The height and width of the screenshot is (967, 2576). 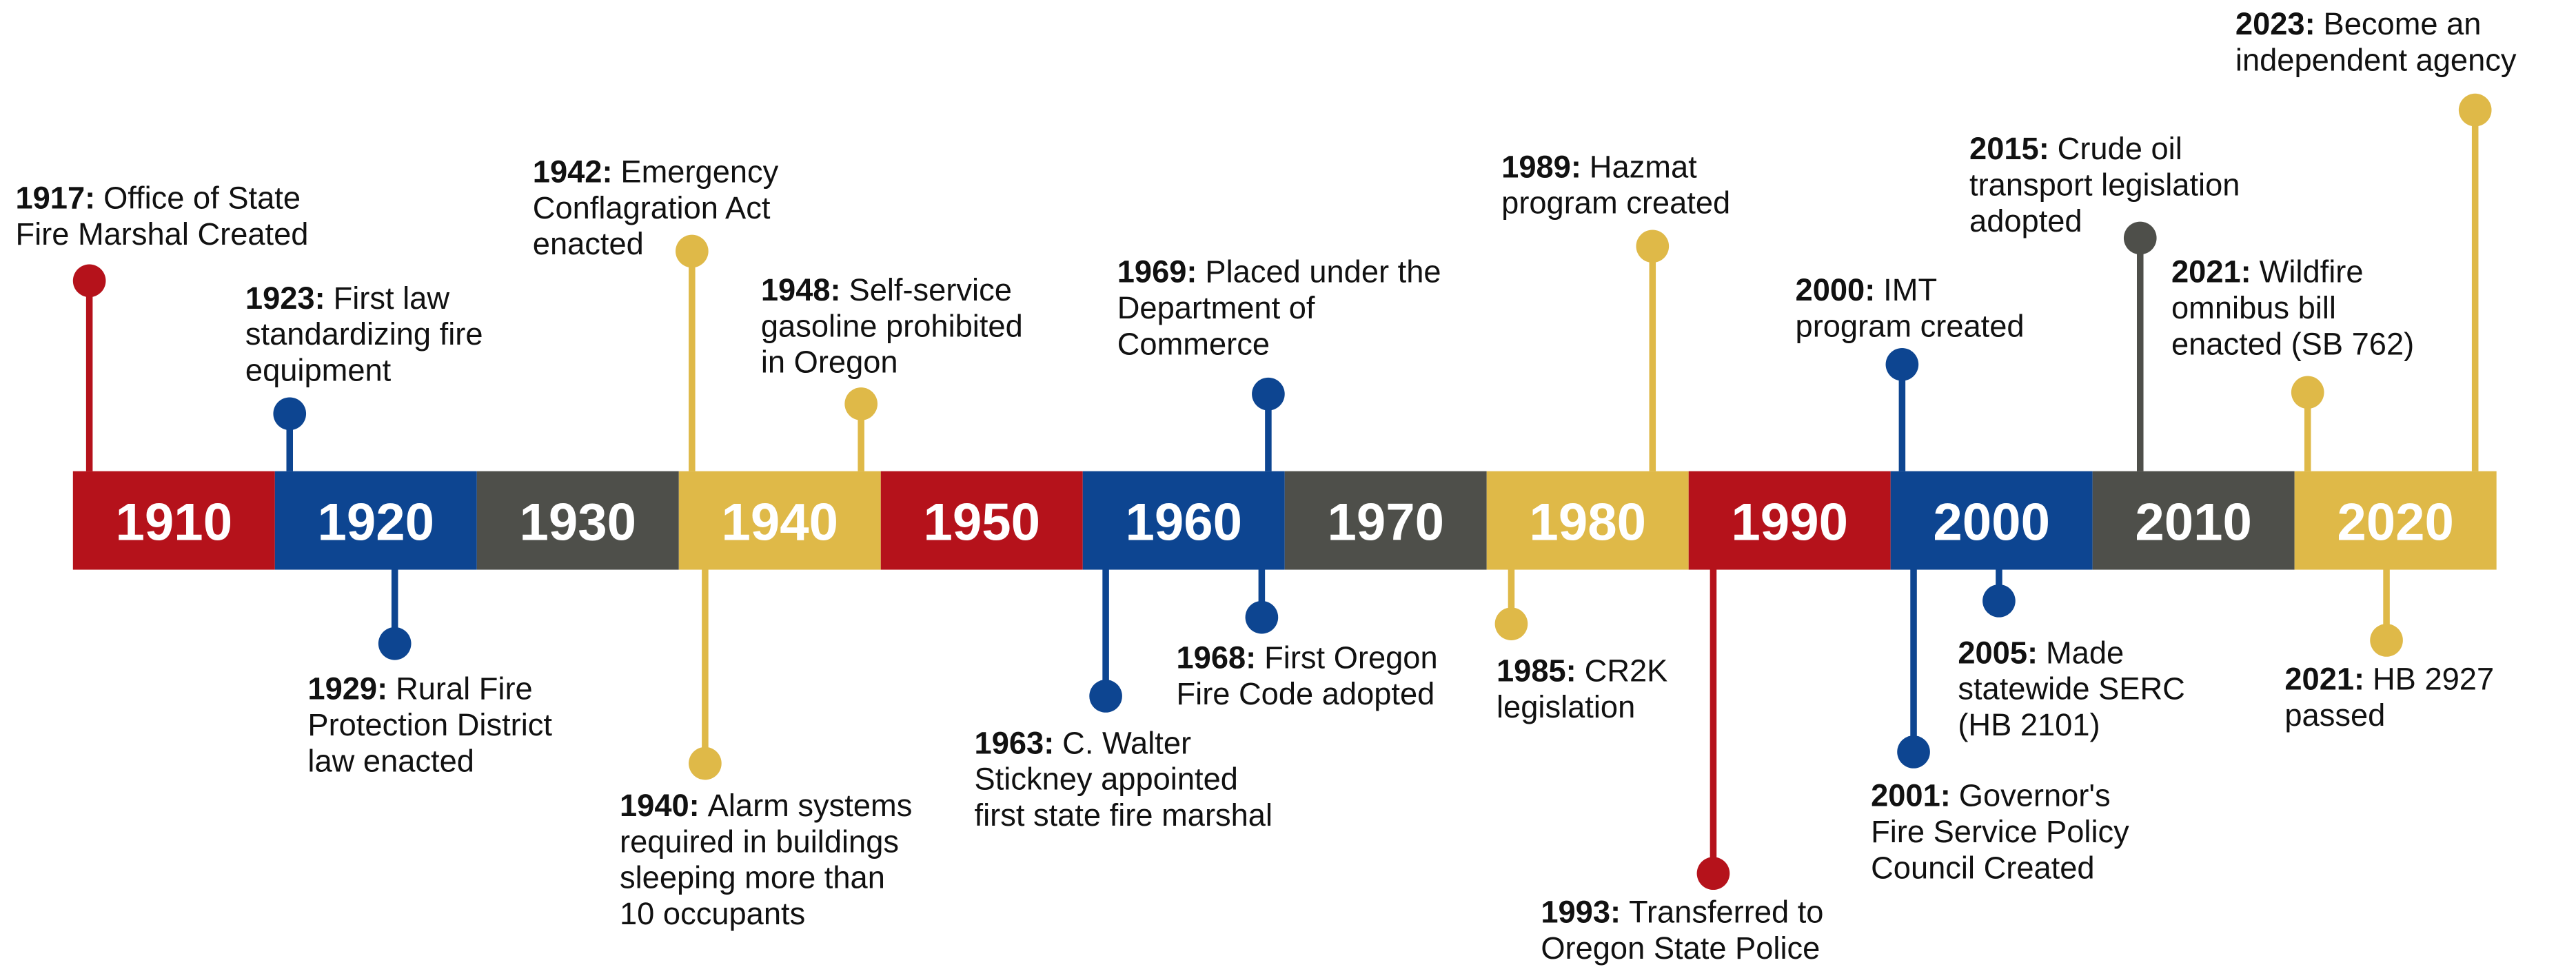 What do you see at coordinates (1323, 271) in the screenshot?
I see `event-line: Placed under the` at bounding box center [1323, 271].